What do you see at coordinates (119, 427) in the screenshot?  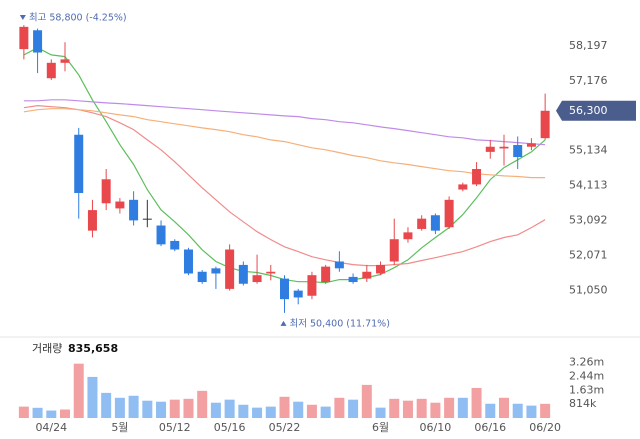 I see `x-tick-label: 5월` at bounding box center [119, 427].